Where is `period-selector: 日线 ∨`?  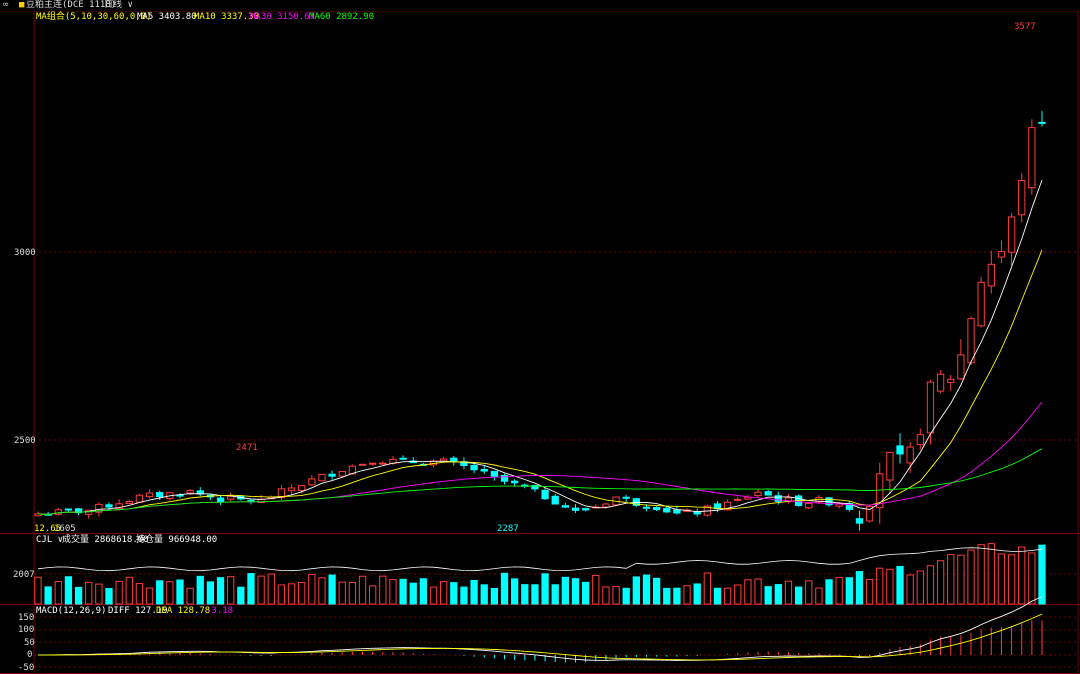 period-selector: 日线 ∨ is located at coordinates (118, 5).